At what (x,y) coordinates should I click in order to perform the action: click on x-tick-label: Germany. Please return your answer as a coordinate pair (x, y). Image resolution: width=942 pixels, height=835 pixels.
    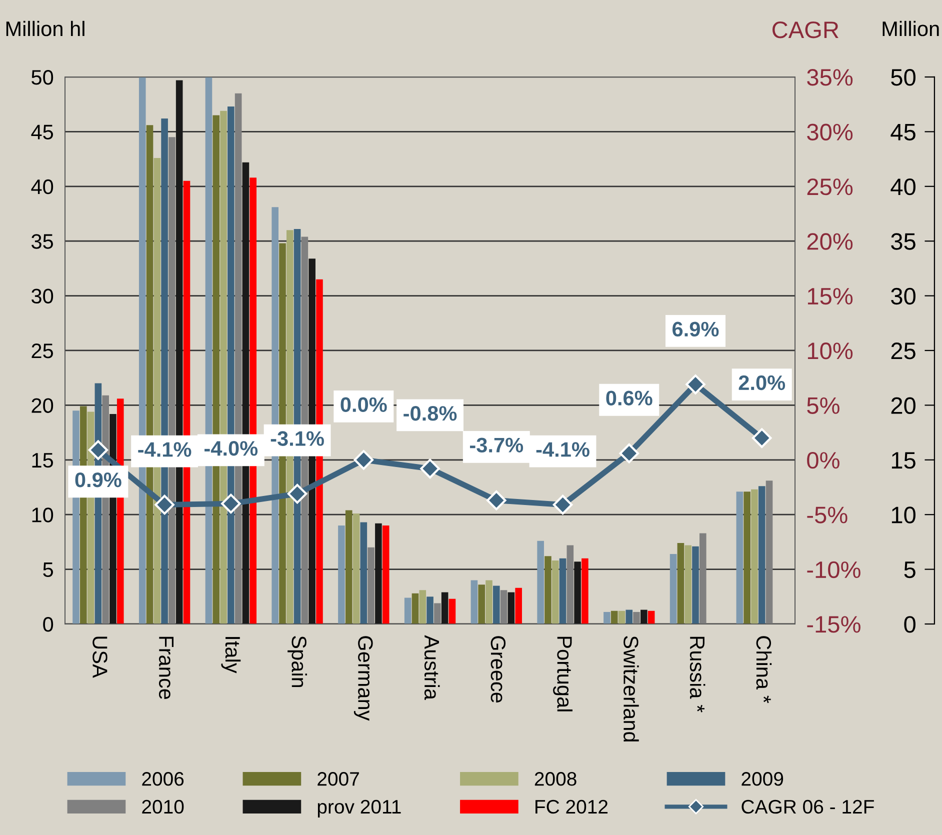
    Looking at the image, I should click on (363, 678).